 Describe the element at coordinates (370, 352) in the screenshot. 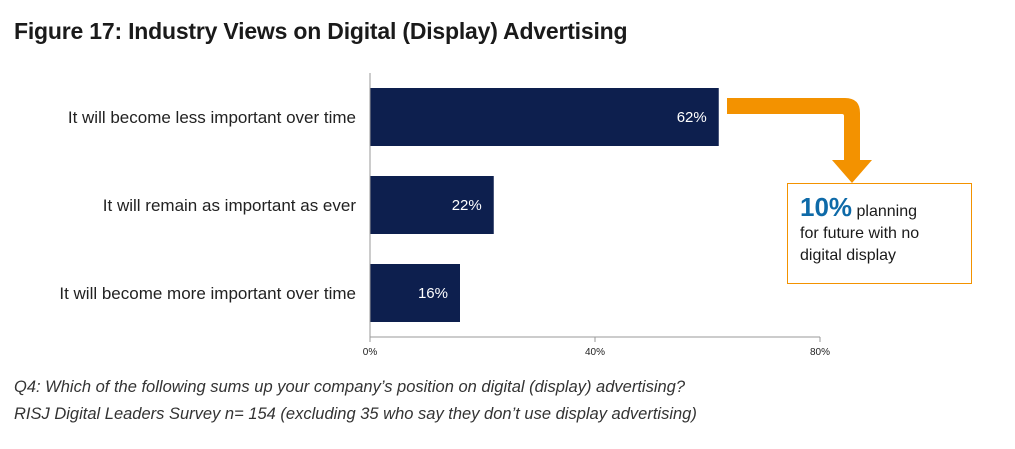

I see `x-tick-label-1: 0%` at that location.